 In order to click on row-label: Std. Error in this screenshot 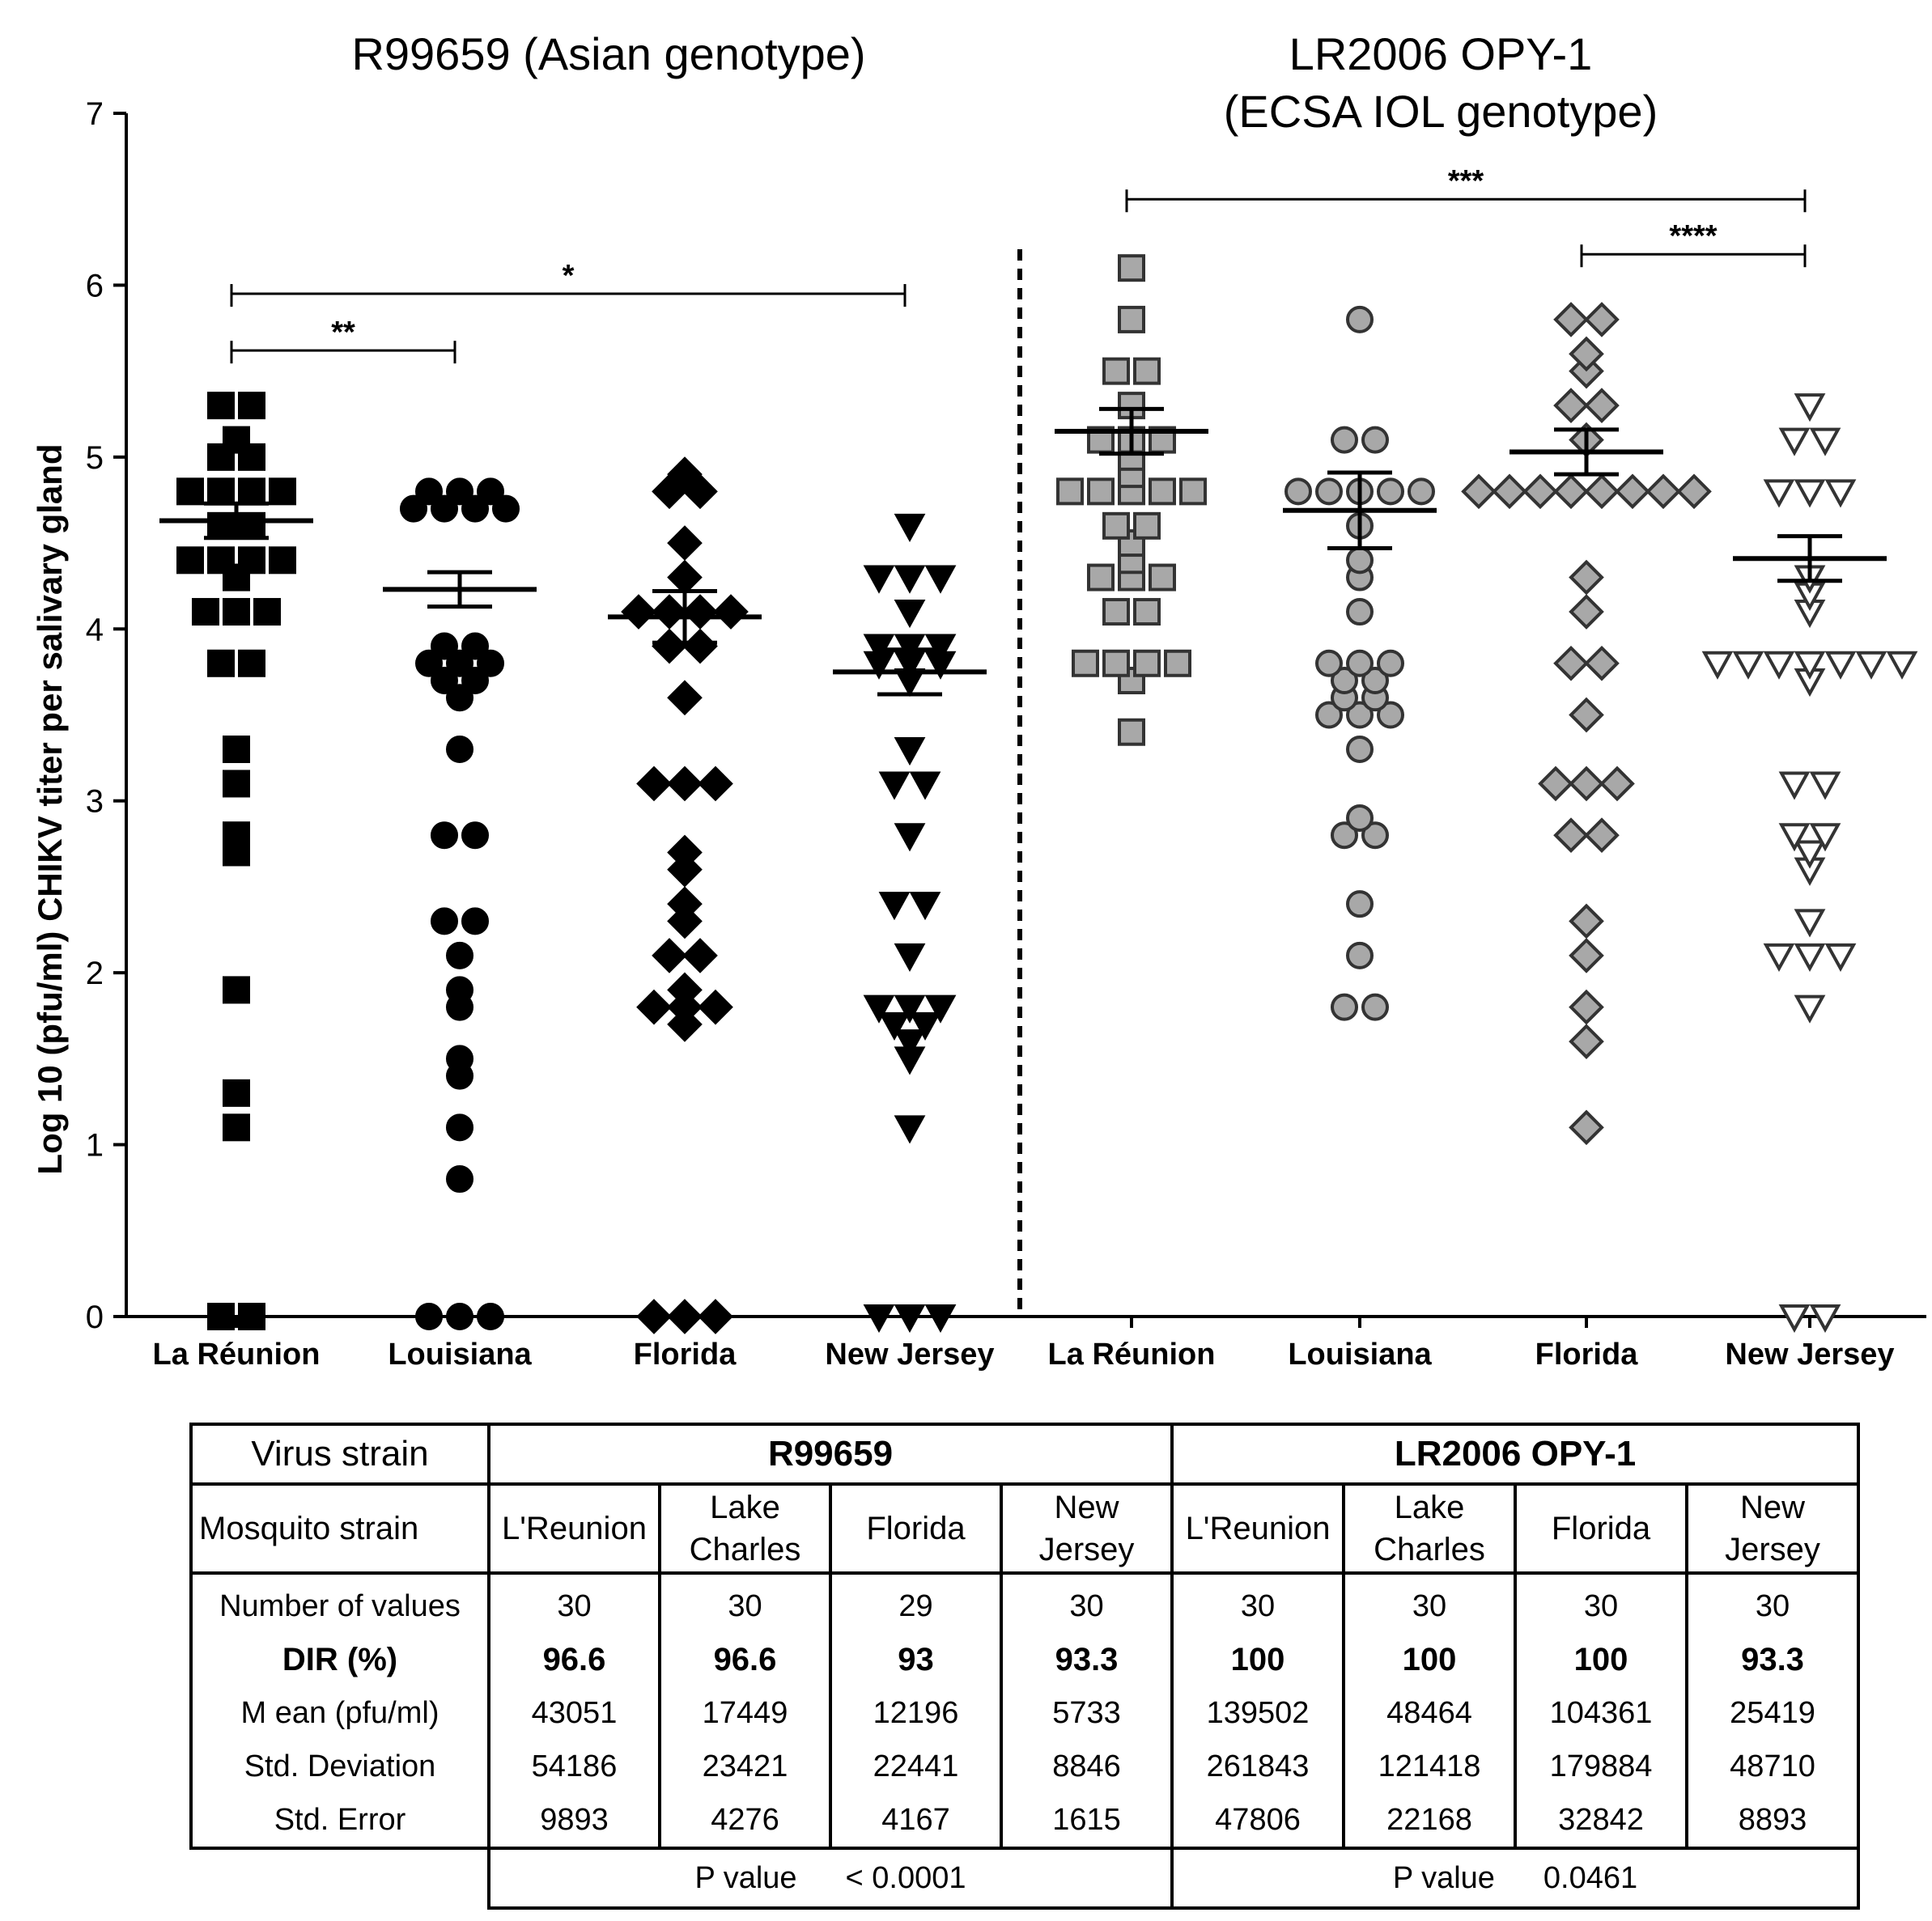, I will do `click(339, 1821)`.